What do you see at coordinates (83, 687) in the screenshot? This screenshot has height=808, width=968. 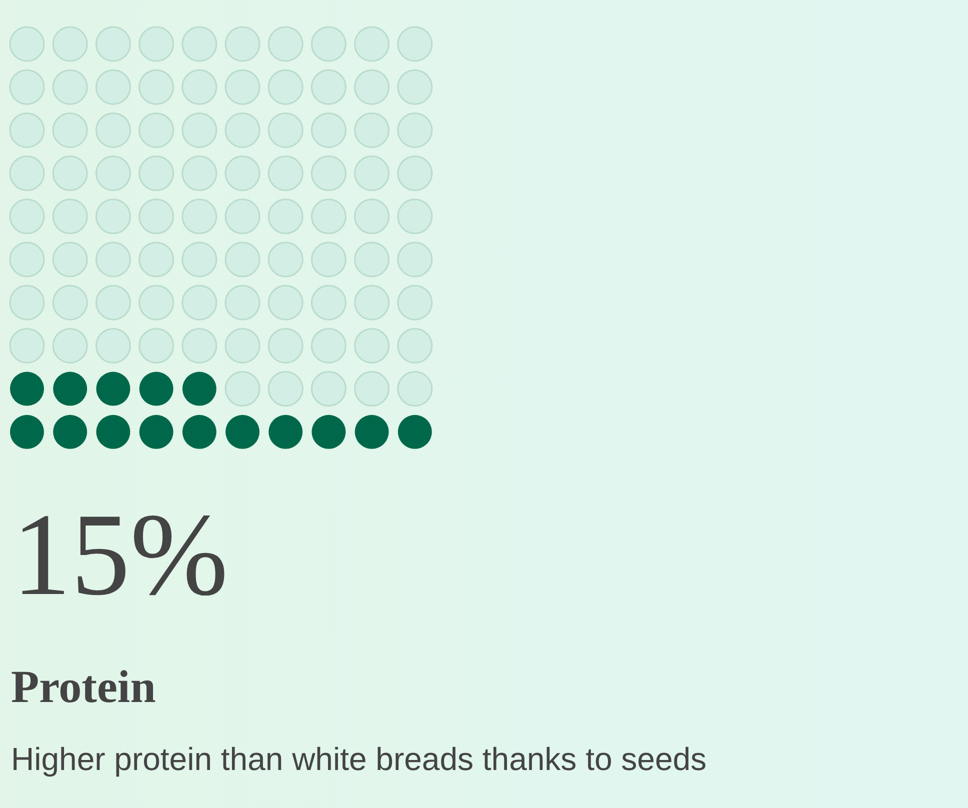 I see `category-label: Protein` at bounding box center [83, 687].